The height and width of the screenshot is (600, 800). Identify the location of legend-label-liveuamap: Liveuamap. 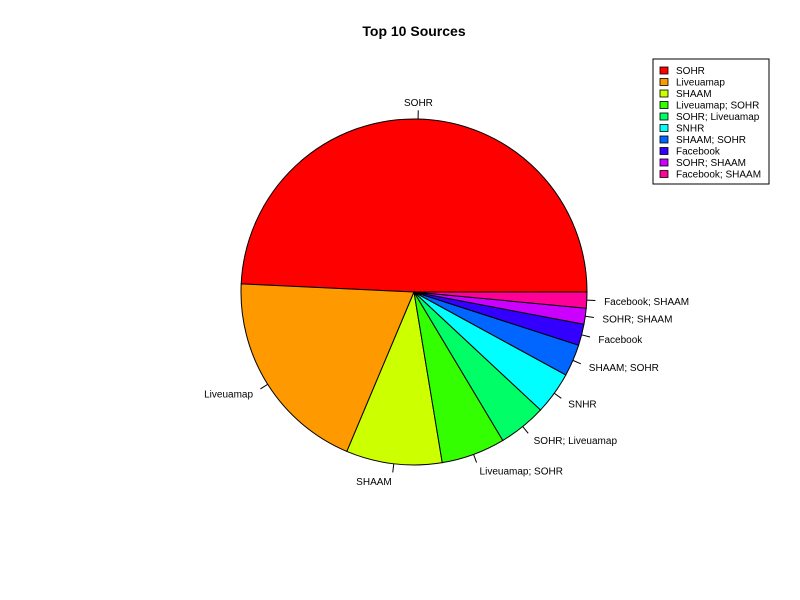
(700, 83).